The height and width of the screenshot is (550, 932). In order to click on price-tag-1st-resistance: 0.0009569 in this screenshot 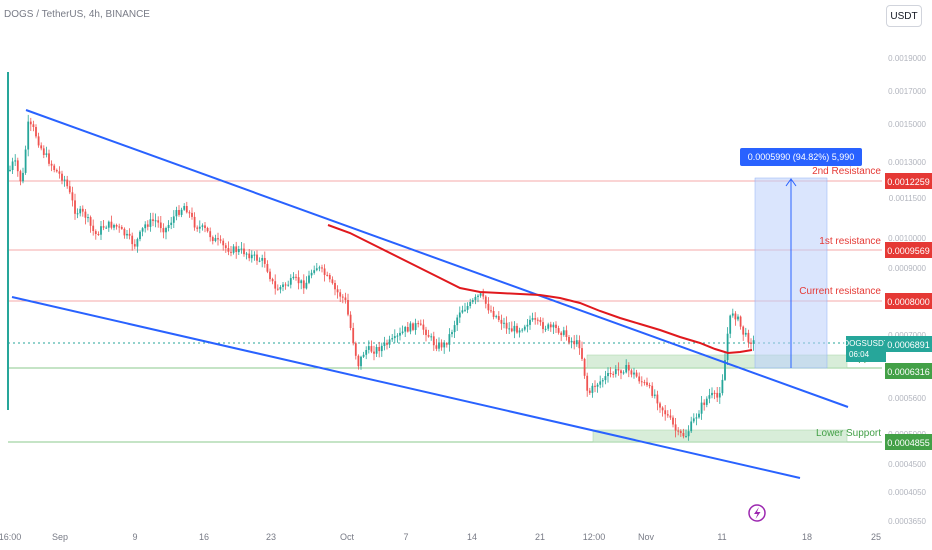, I will do `click(908, 250)`.